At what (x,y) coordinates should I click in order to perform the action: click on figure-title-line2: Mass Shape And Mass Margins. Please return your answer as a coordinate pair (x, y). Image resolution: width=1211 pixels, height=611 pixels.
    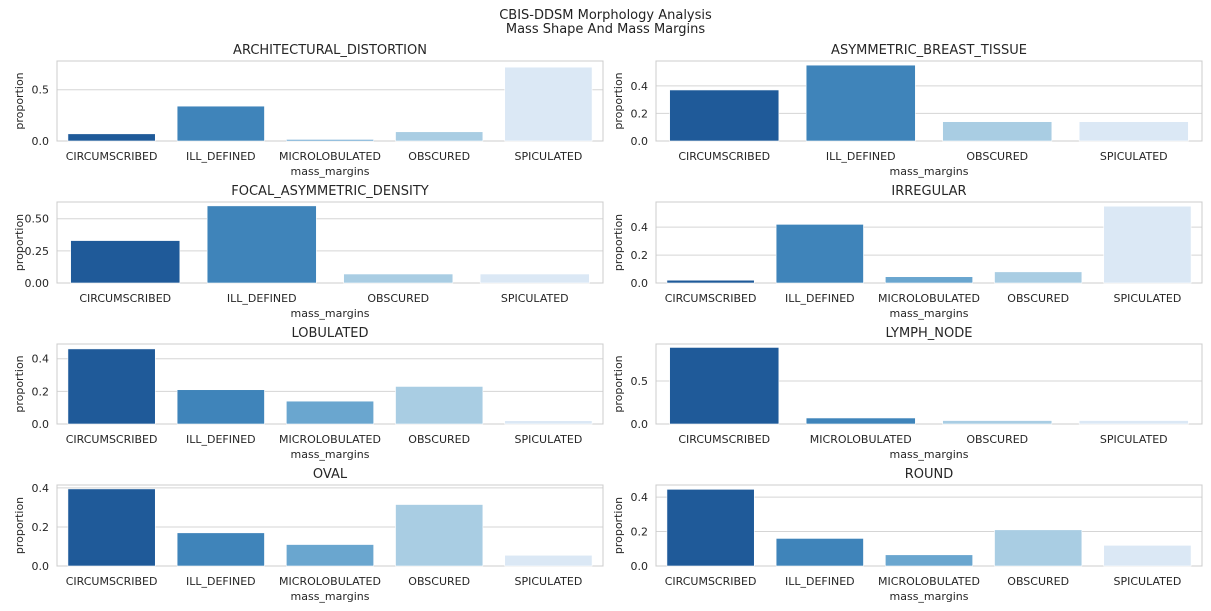
    Looking at the image, I should click on (605, 29).